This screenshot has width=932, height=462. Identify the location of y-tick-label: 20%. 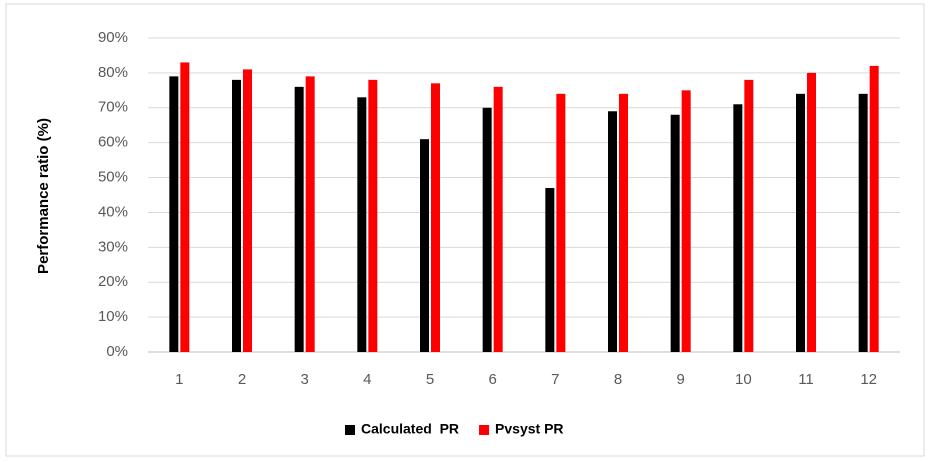
(113, 281).